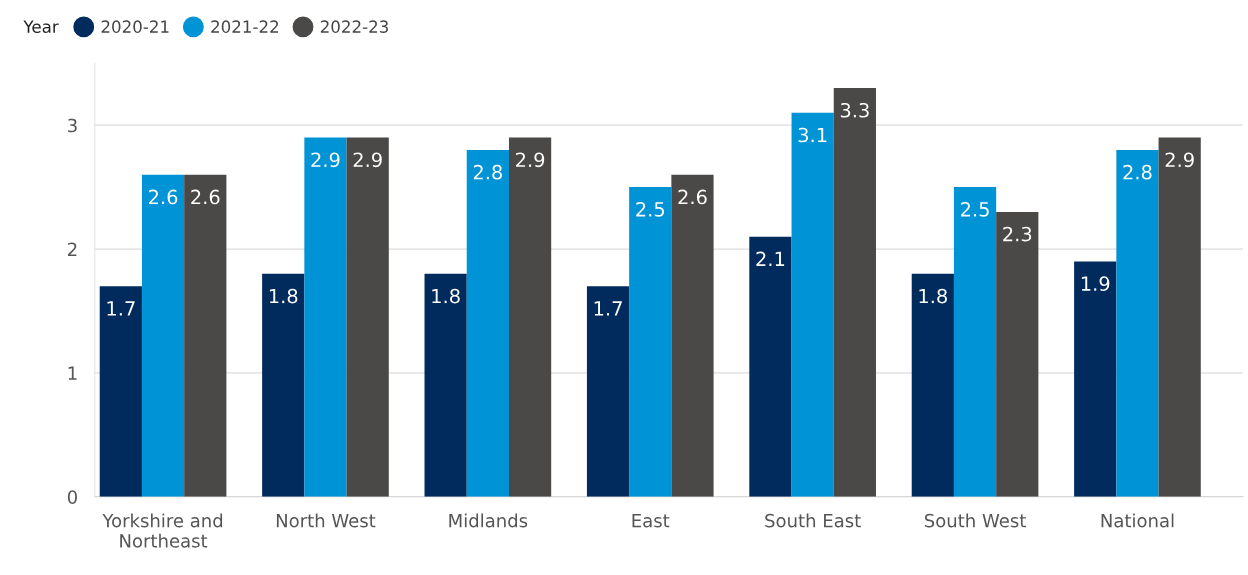  What do you see at coordinates (813, 520) in the screenshot?
I see `x-tick-label: South East` at bounding box center [813, 520].